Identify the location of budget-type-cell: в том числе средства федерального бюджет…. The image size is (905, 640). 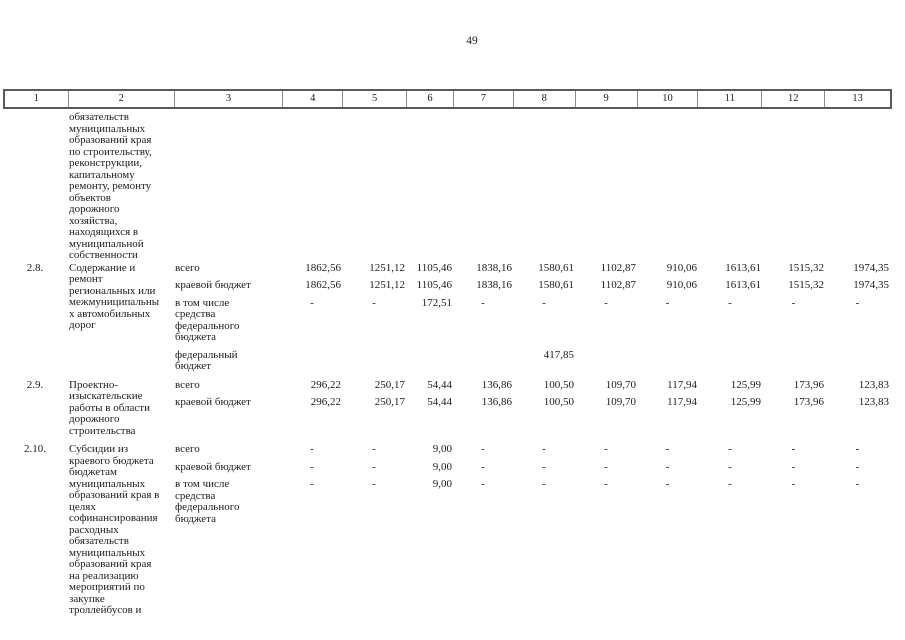
(207, 319).